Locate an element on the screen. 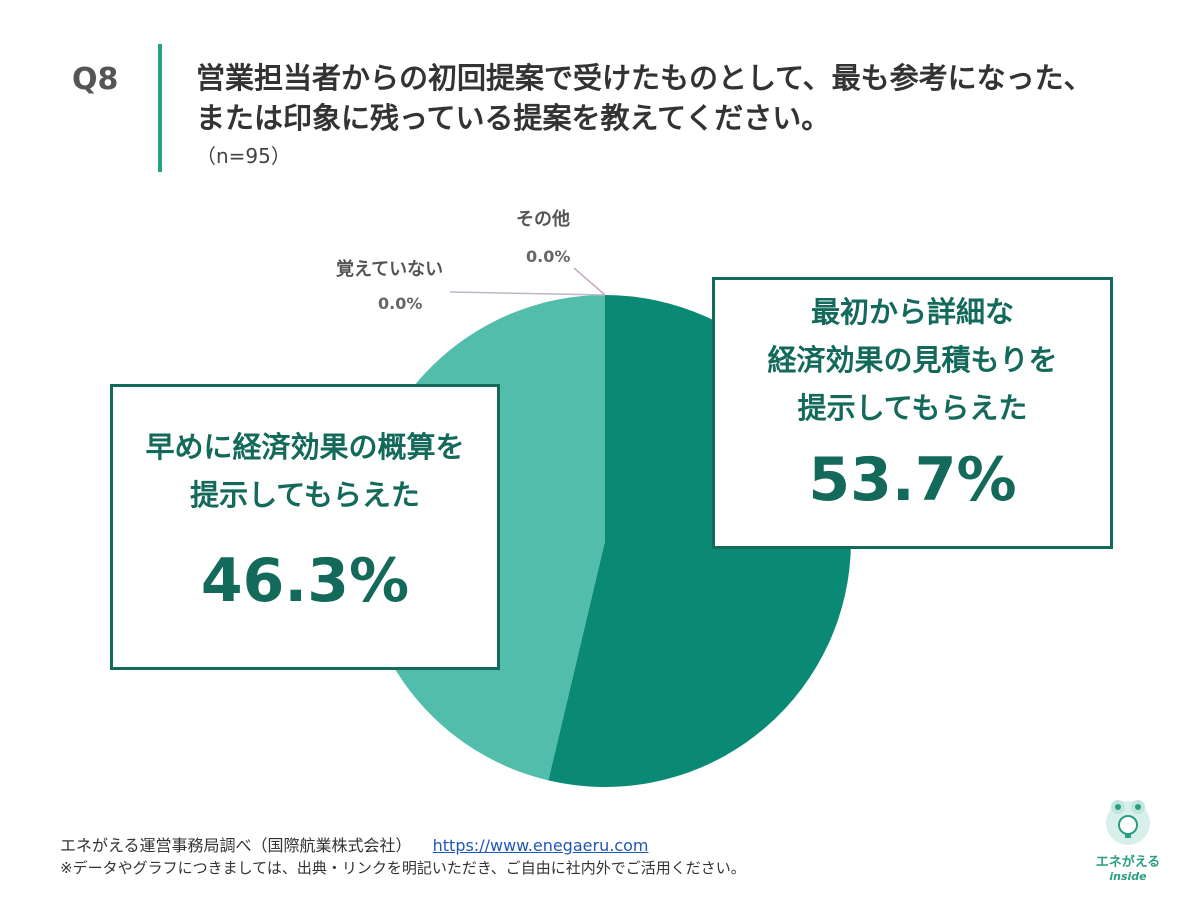 The height and width of the screenshot is (900, 1200). slice-value-other: 0.0% is located at coordinates (548, 256).